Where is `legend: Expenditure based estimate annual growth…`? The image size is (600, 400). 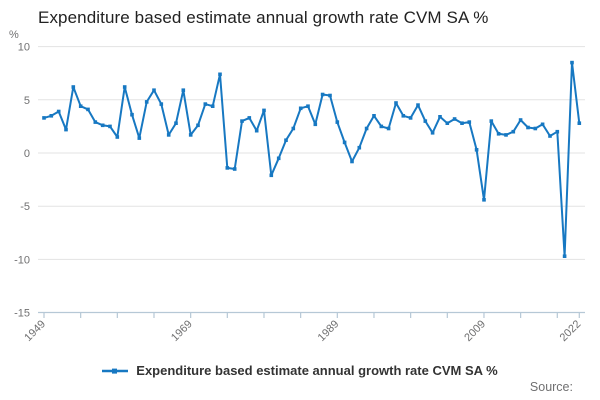
legend: Expenditure based estimate annual growth… is located at coordinates (300, 370).